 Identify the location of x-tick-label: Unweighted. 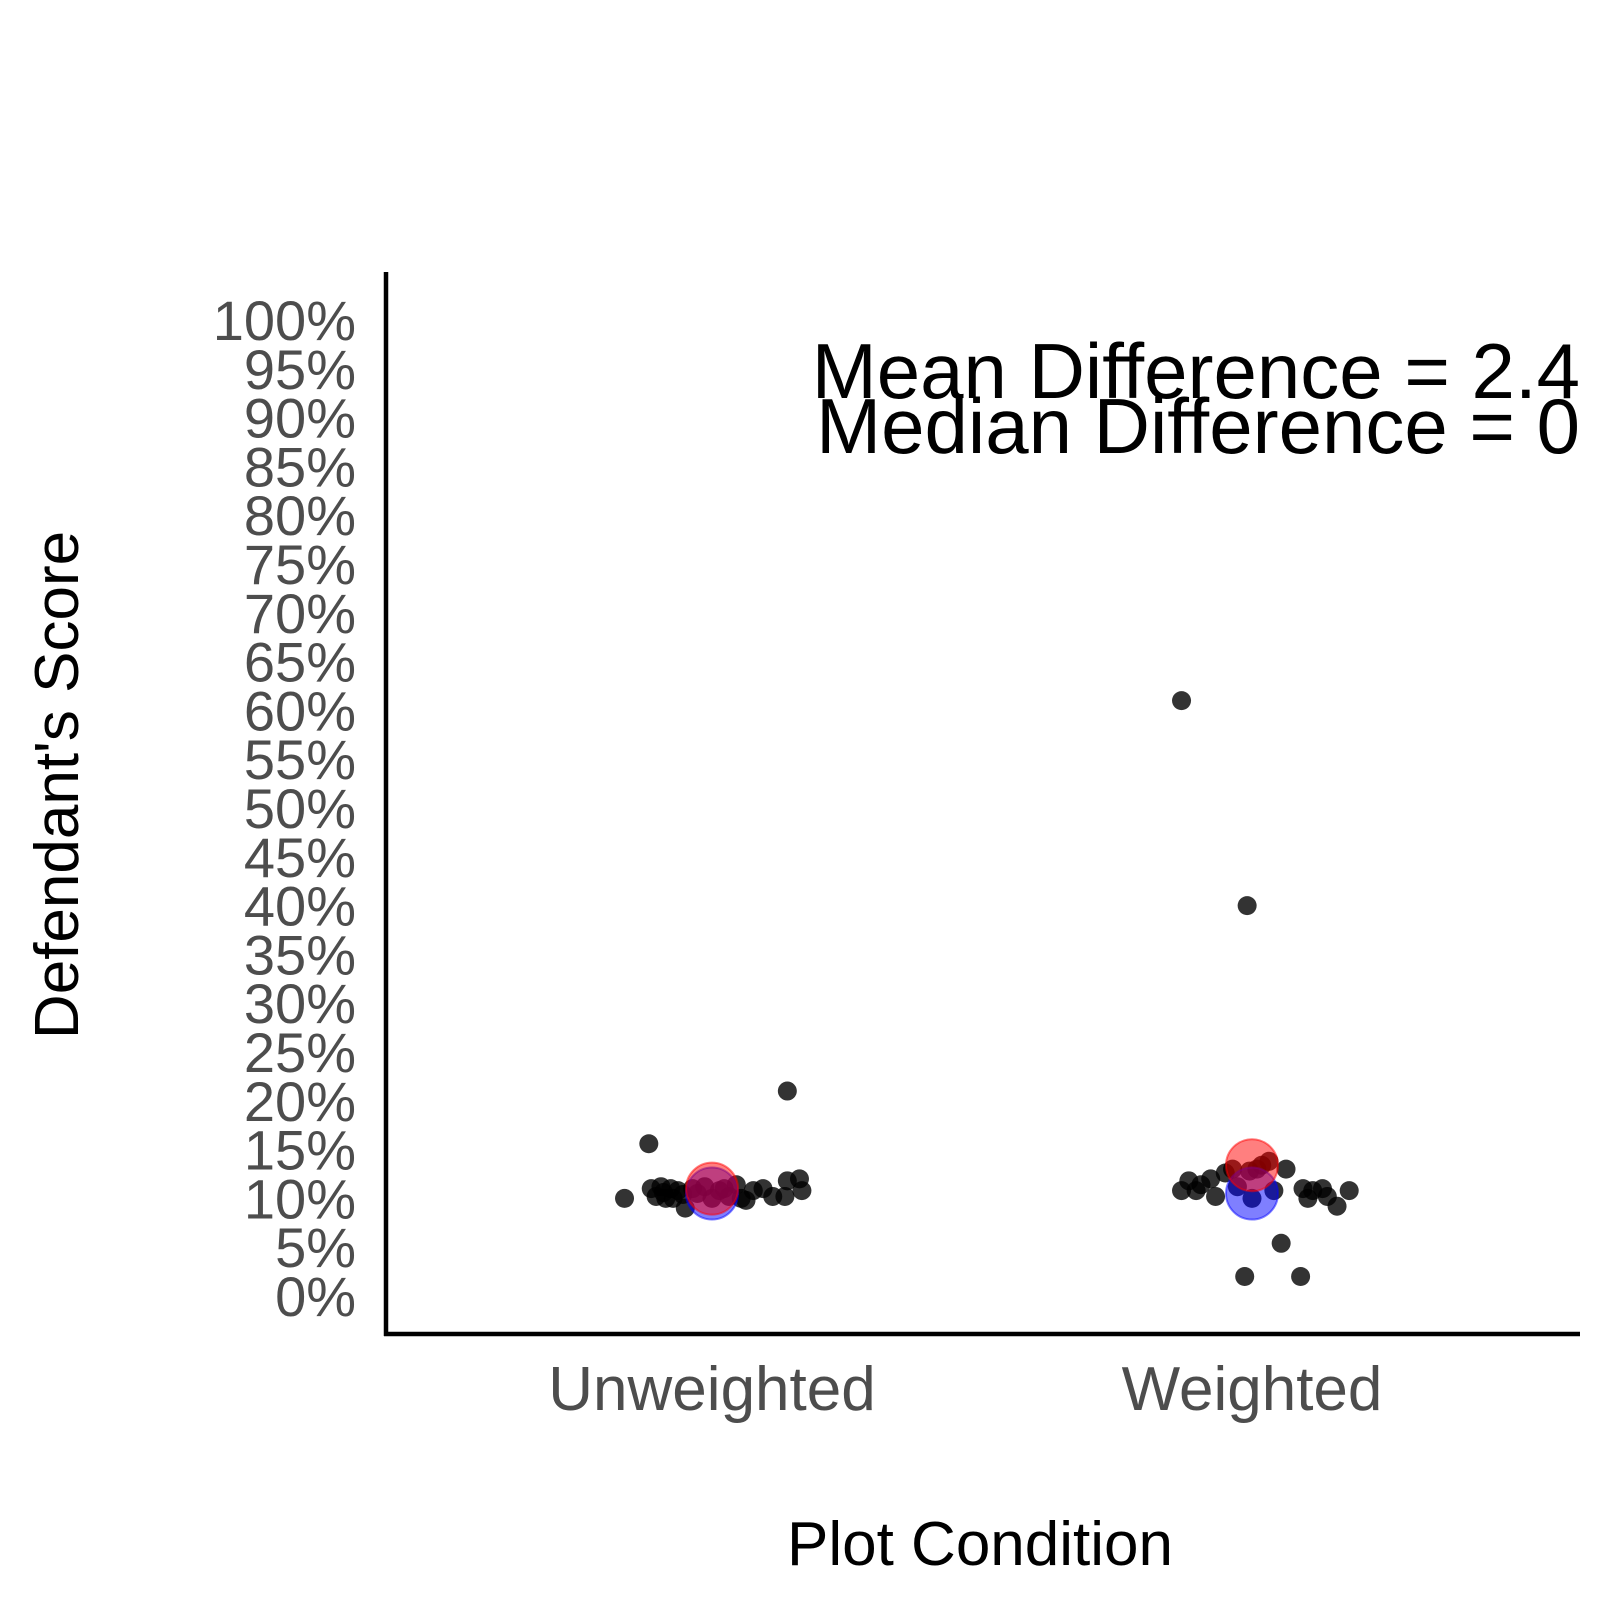
(711, 1389).